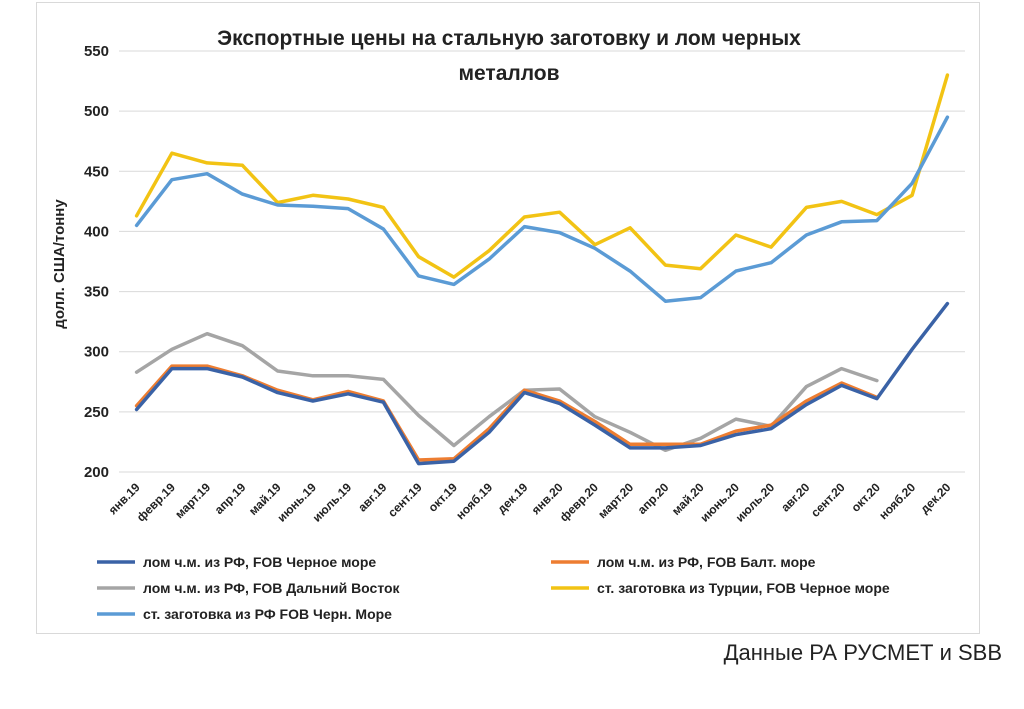  What do you see at coordinates (272, 588) in the screenshot?
I see `legend-label-2: лом ч.м. из РФ, FOB Дальний Восток` at bounding box center [272, 588].